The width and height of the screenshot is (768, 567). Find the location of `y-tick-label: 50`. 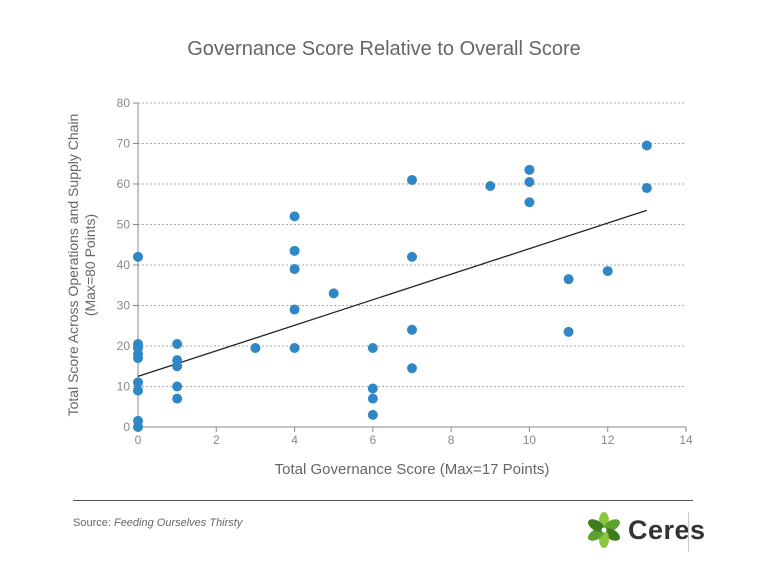

y-tick-label: 50 is located at coordinates (124, 225).